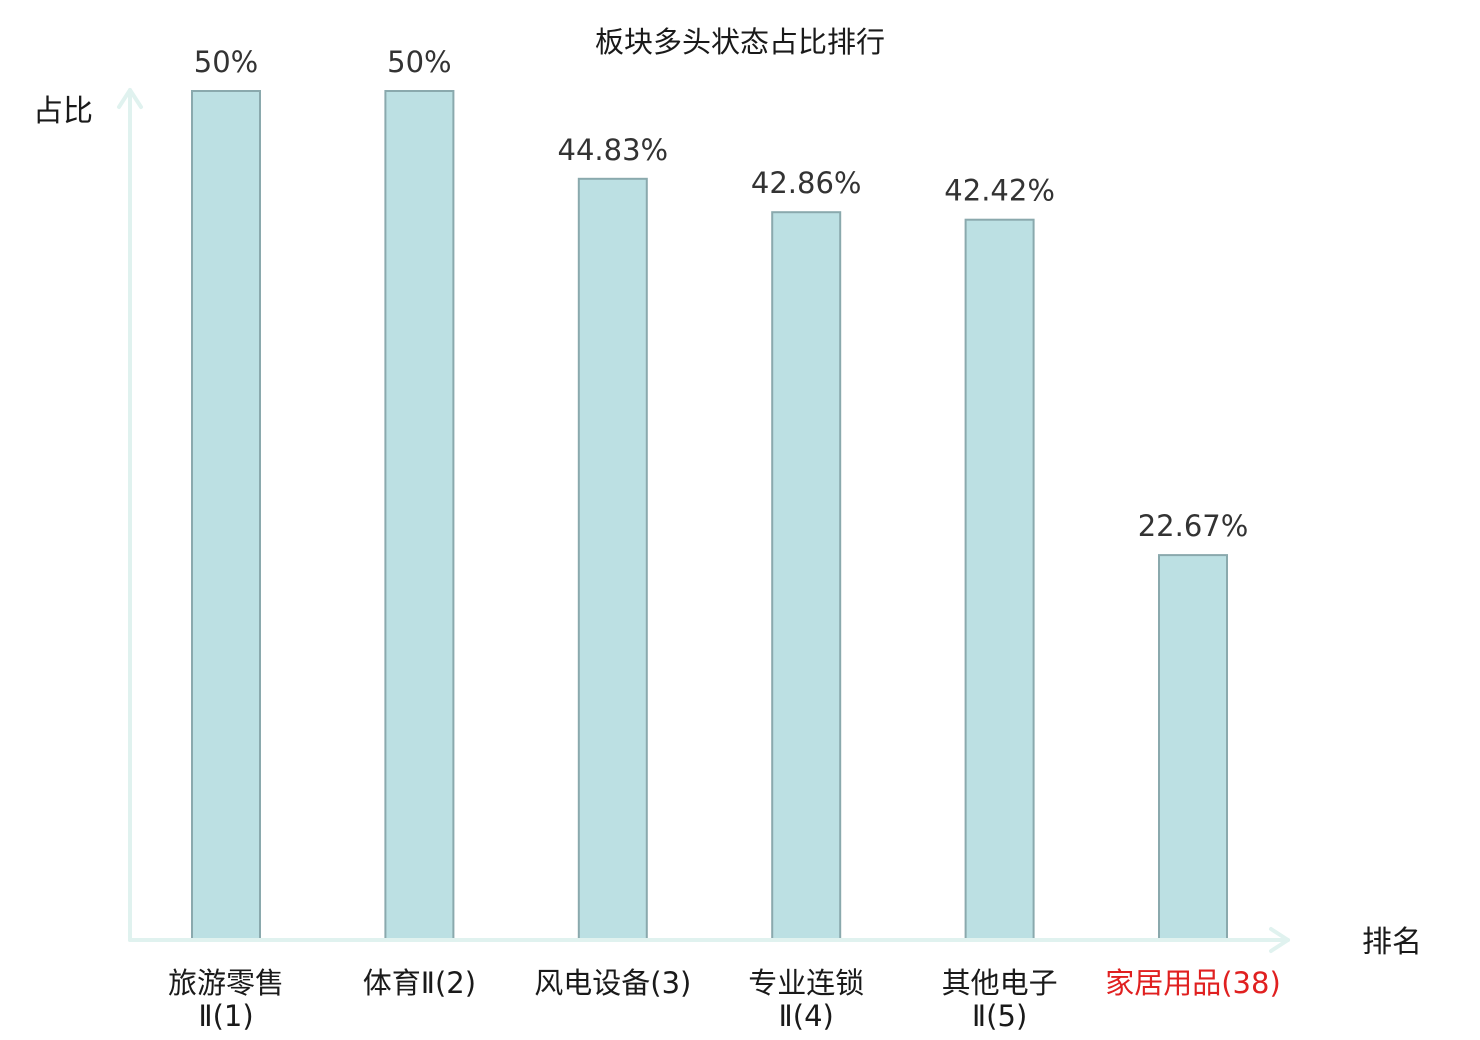 Image resolution: width=1480 pixels, height=1040 pixels. I want to click on bar-value-label: 42.86%, so click(806, 183).